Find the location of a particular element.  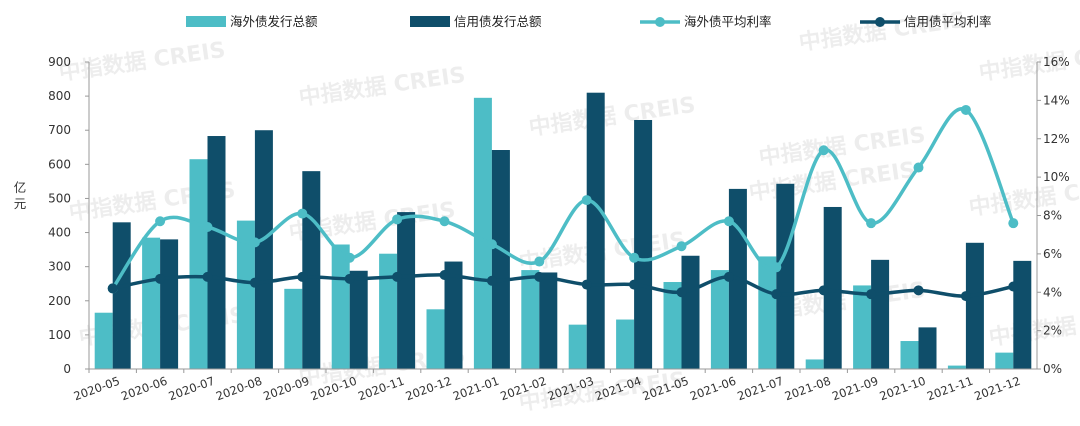

y-tick-right-label: 10% is located at coordinates (1056, 177).